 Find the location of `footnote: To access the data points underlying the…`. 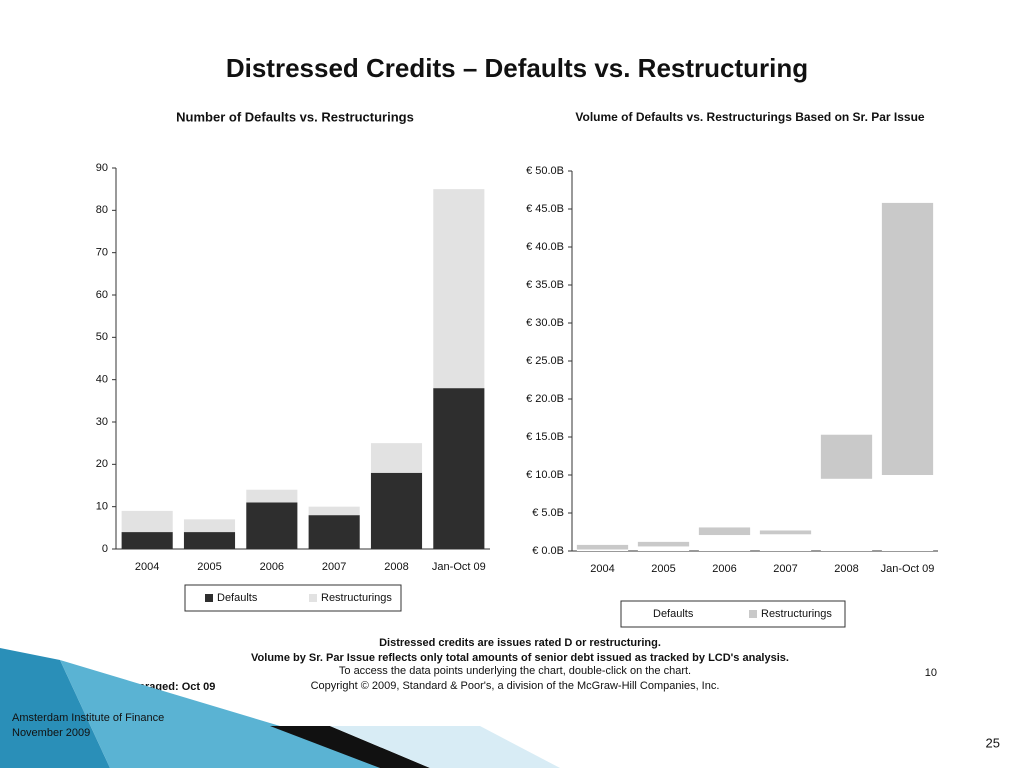

footnote: To access the data points underlying the… is located at coordinates (515, 671).